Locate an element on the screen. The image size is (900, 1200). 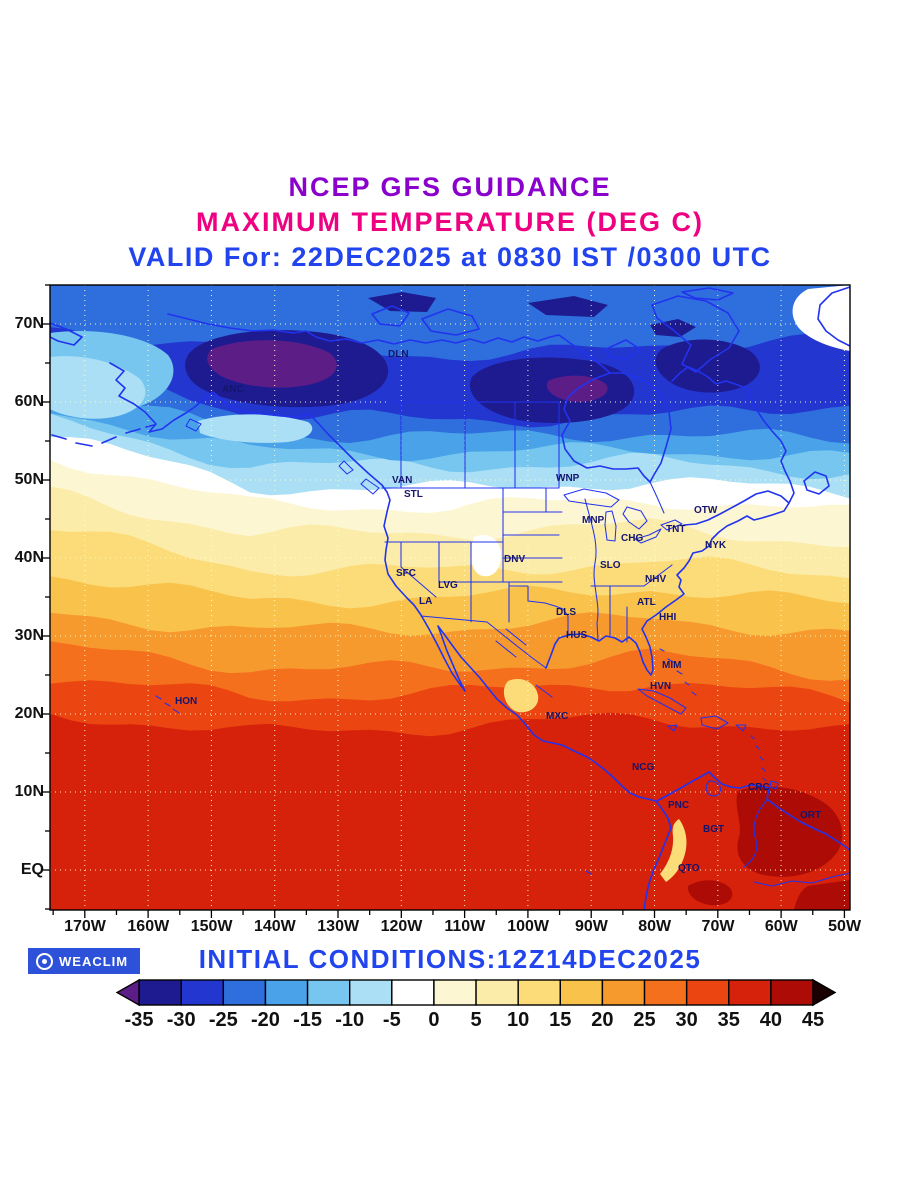
station-label-hvn: HVN is located at coordinates (660, 686).